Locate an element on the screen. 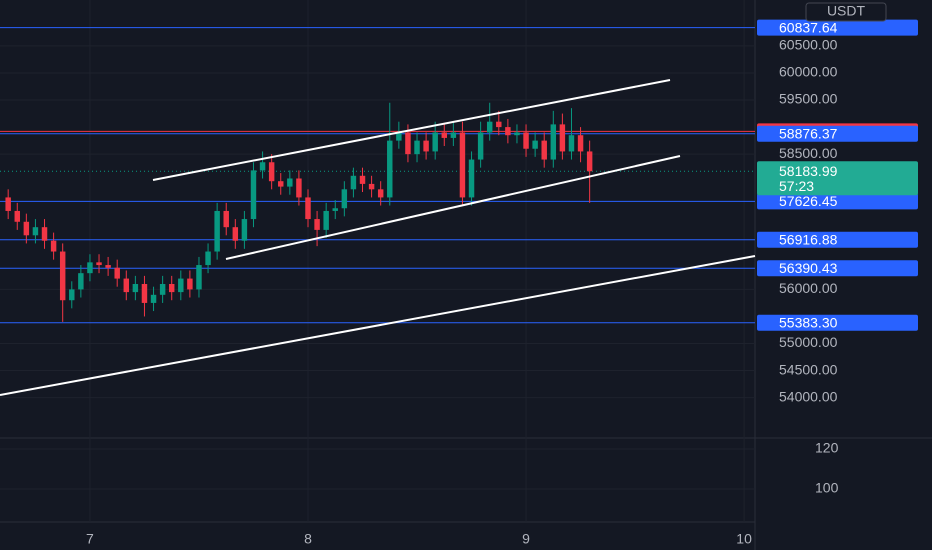  volume-tick-label: 100 is located at coordinates (827, 488).